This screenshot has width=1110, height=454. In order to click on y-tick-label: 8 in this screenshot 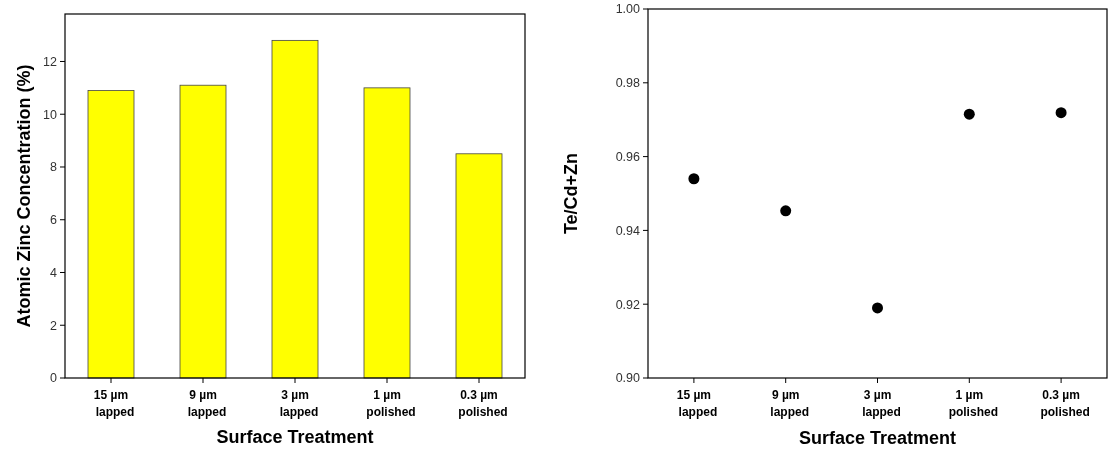, I will do `click(54, 167)`.